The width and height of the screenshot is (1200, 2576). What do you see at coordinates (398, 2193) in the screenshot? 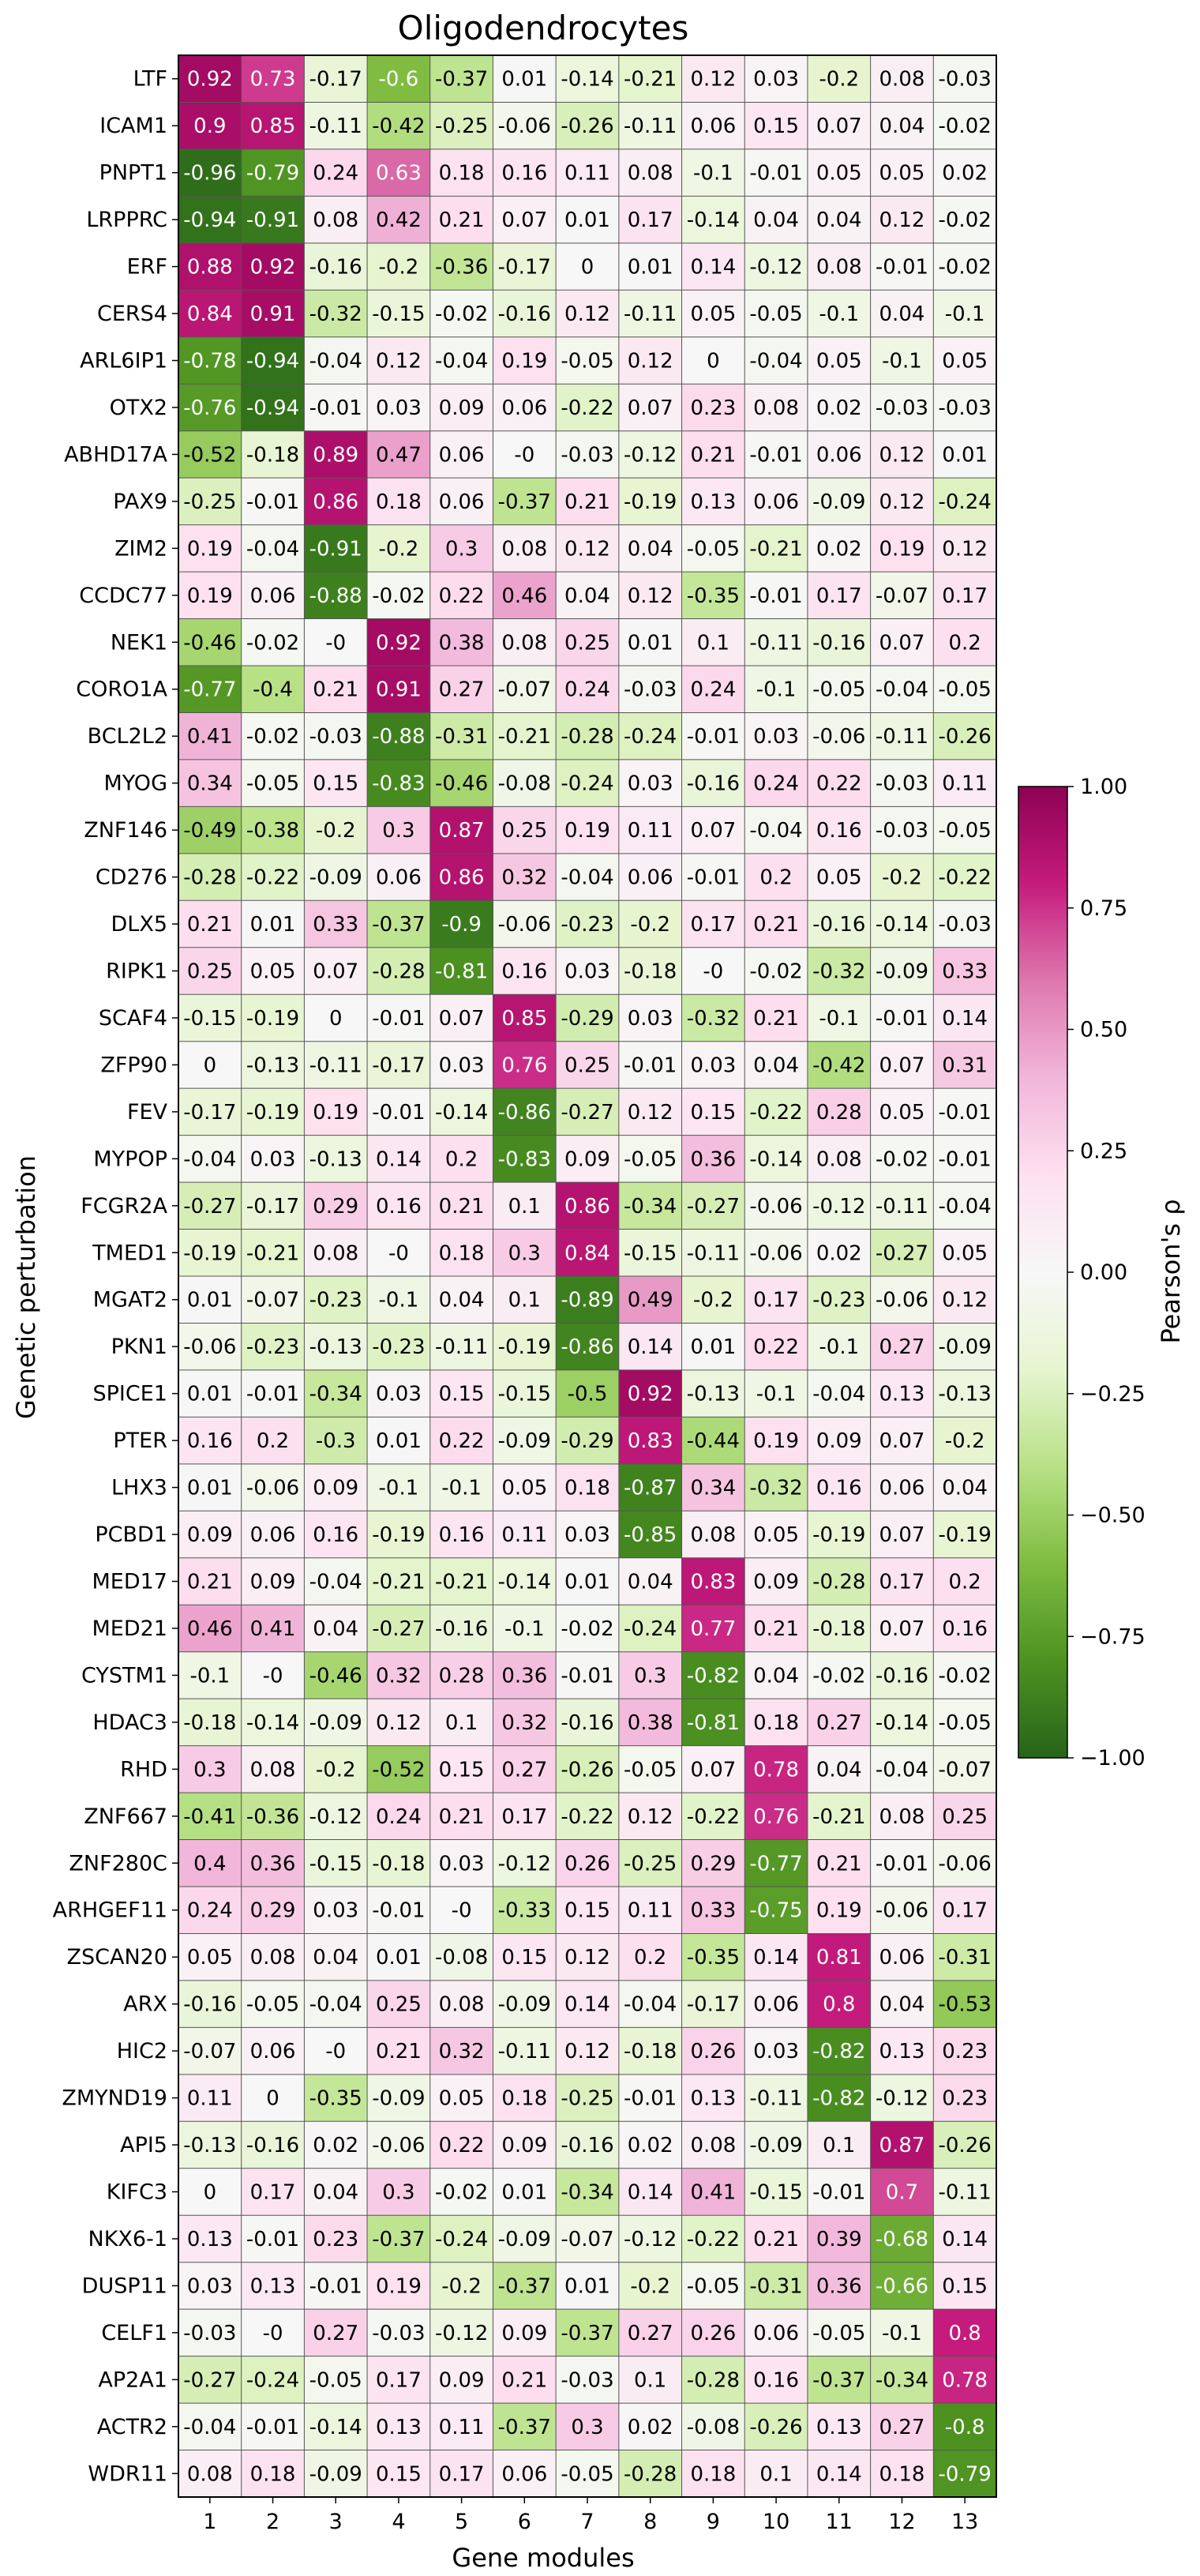
I see `cell-value-label: 0.3` at bounding box center [398, 2193].